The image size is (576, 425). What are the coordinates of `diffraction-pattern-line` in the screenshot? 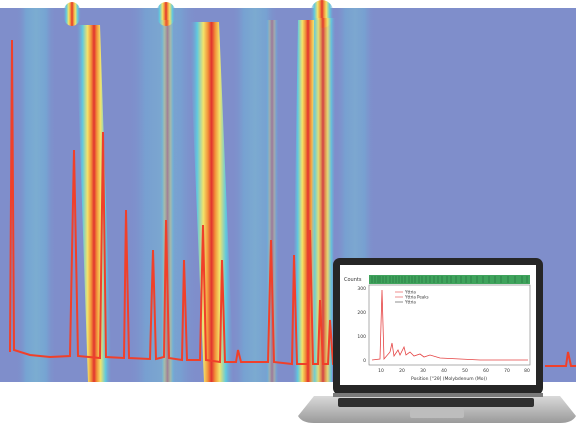 It's located at (560, 359).